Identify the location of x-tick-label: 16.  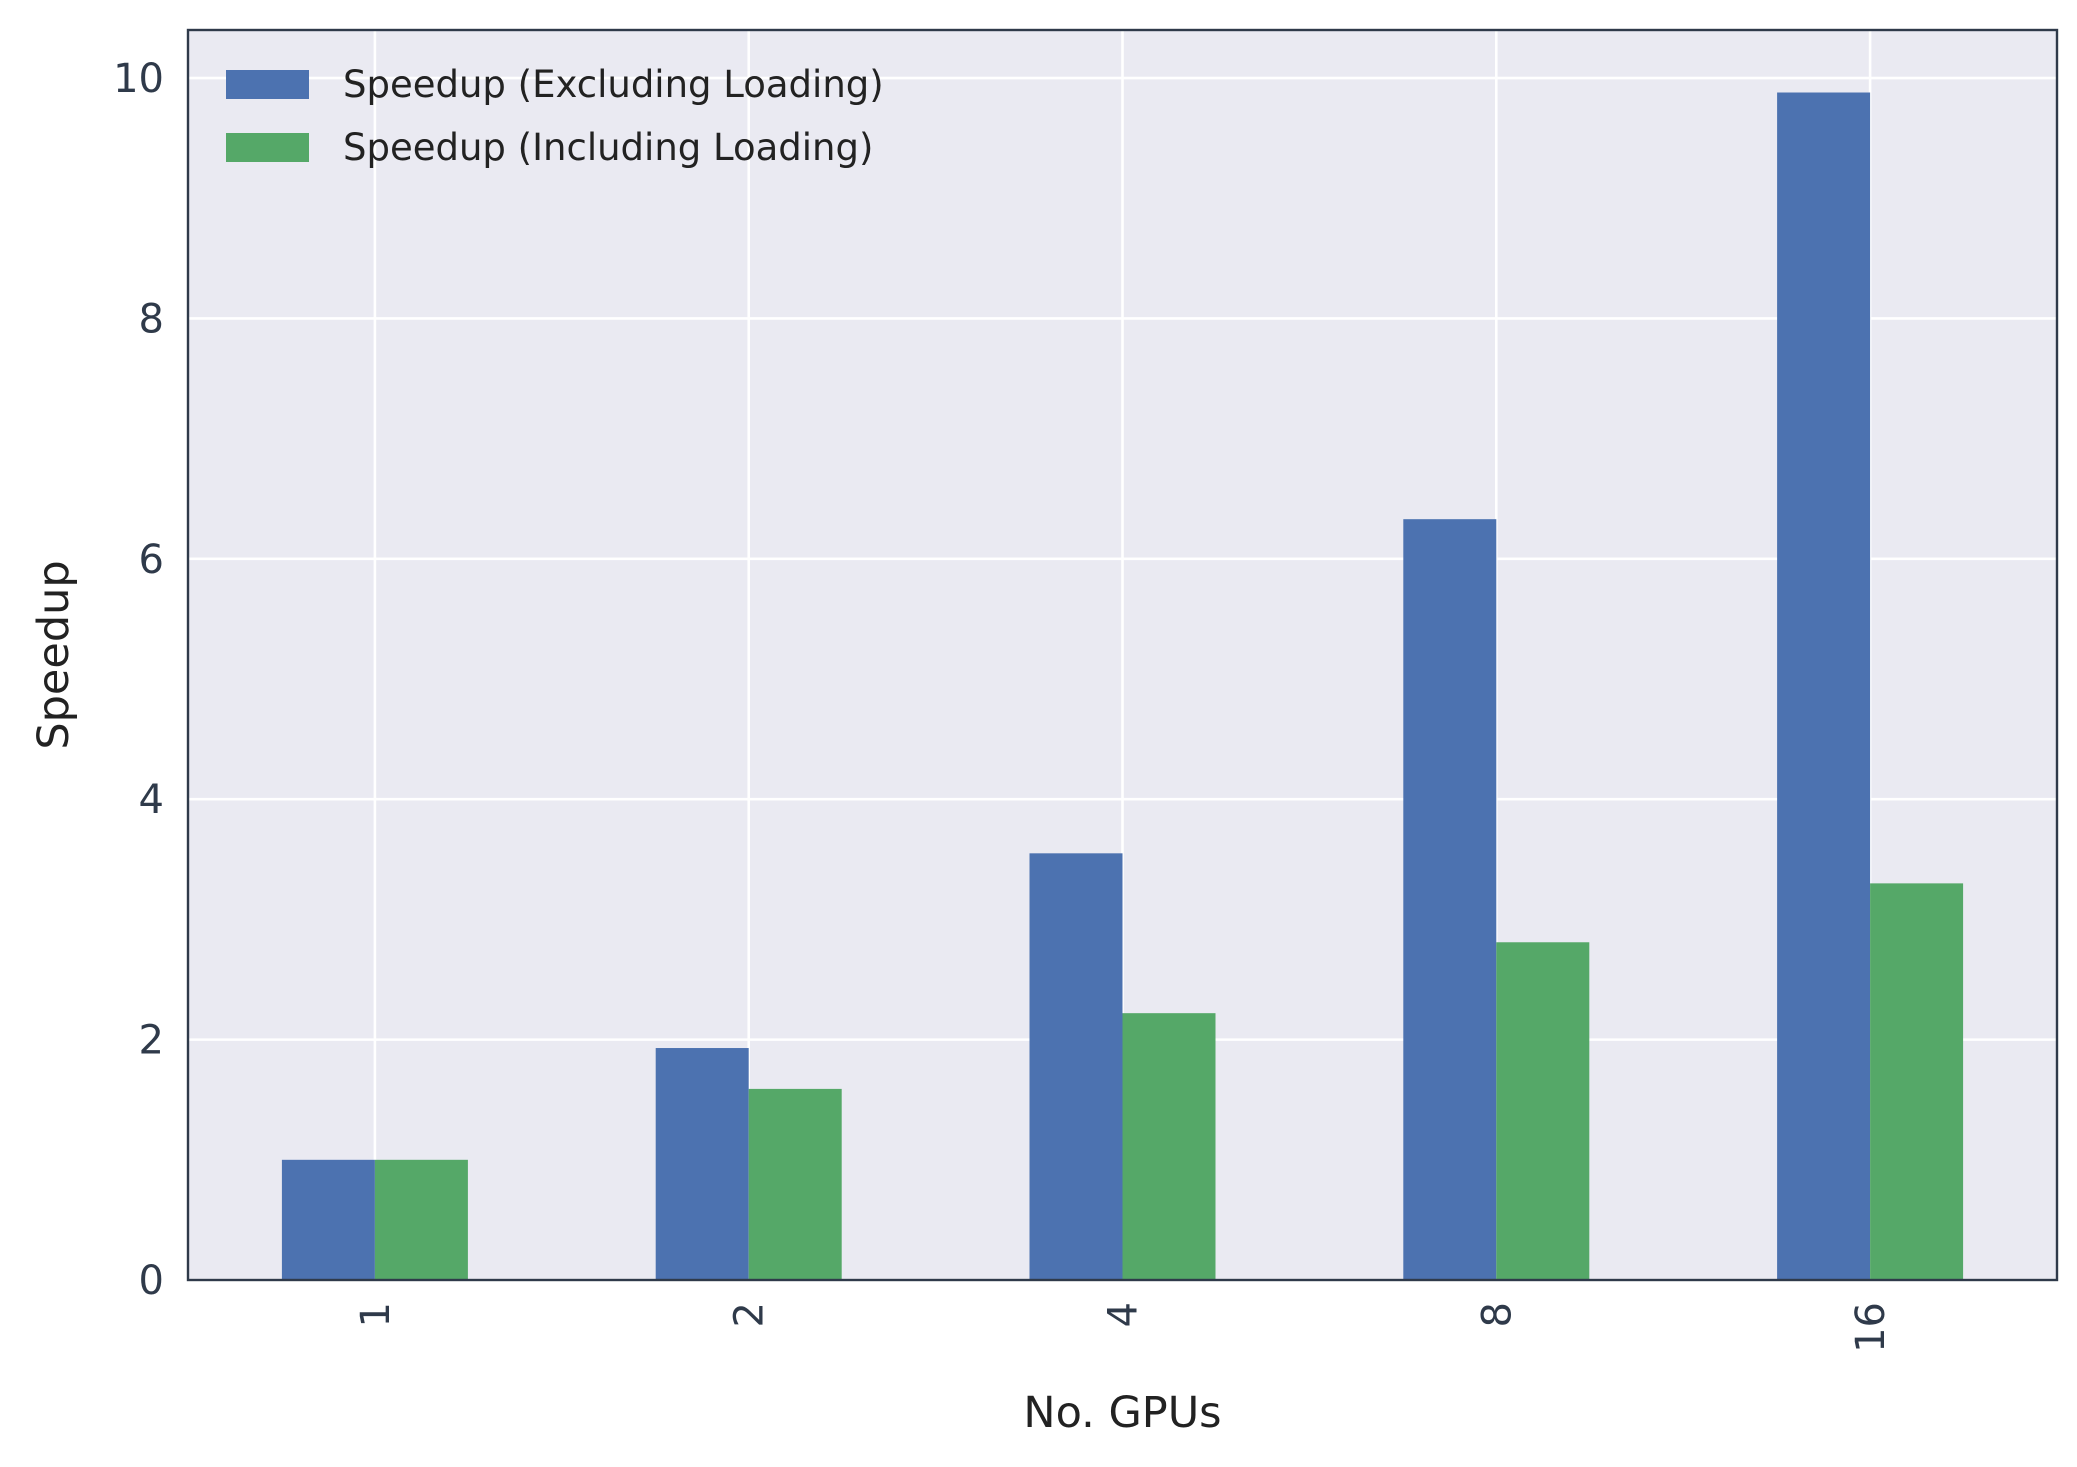
(1871, 1327).